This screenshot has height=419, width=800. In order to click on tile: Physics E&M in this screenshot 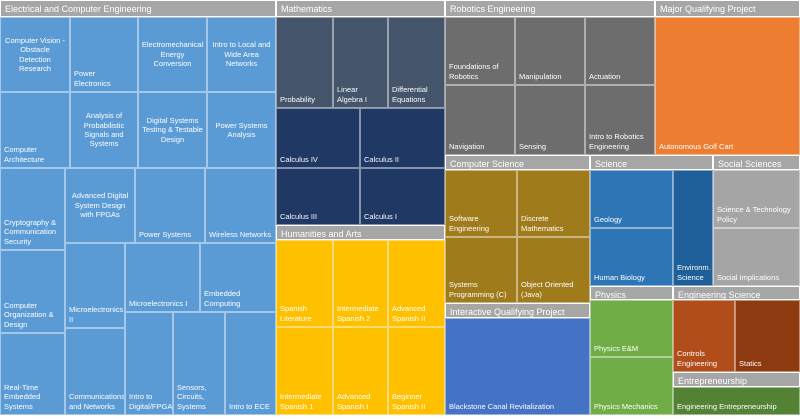, I will do `click(631, 328)`.